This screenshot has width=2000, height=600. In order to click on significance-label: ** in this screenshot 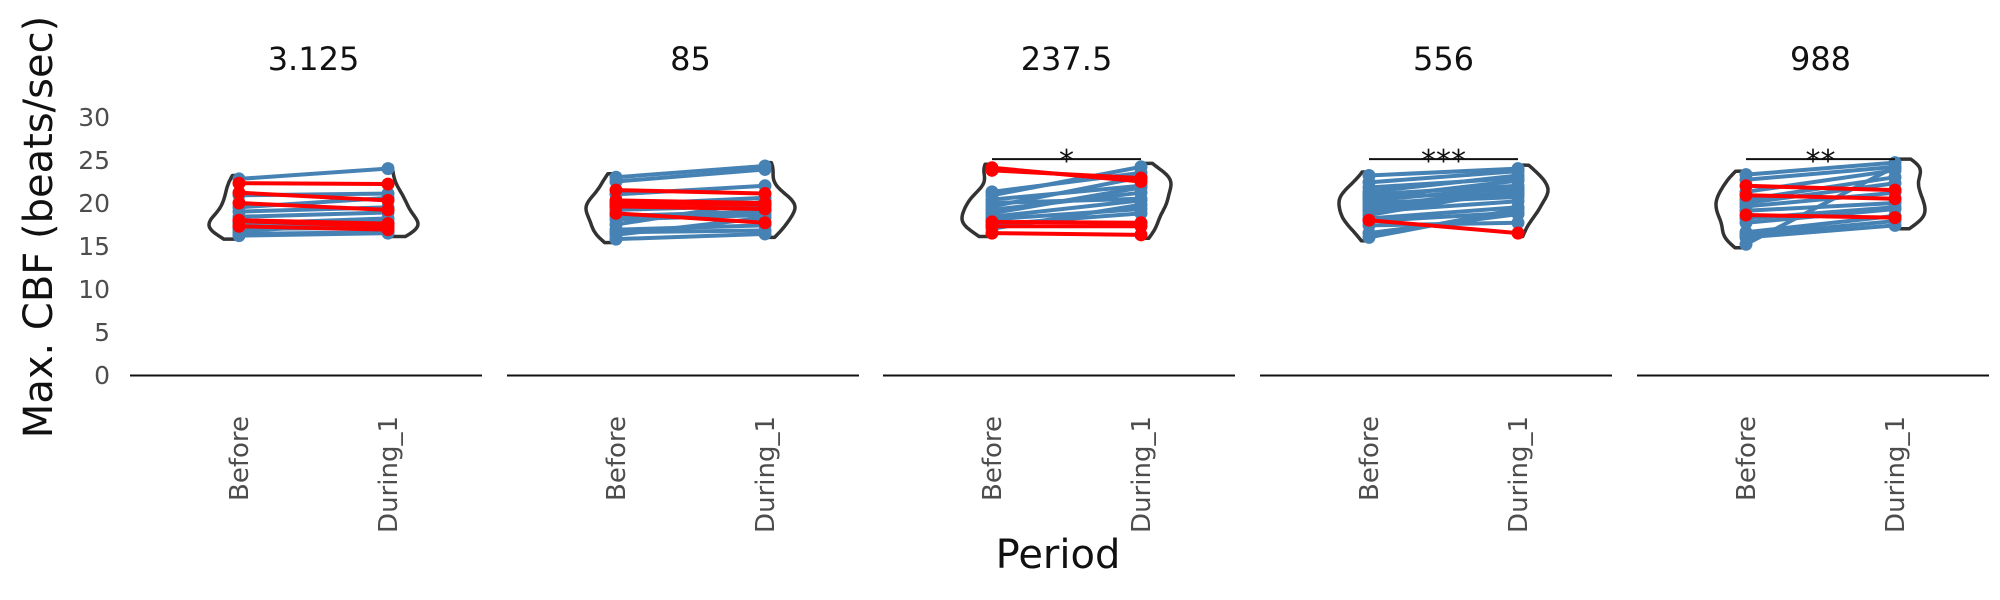, I will do `click(1821, 161)`.